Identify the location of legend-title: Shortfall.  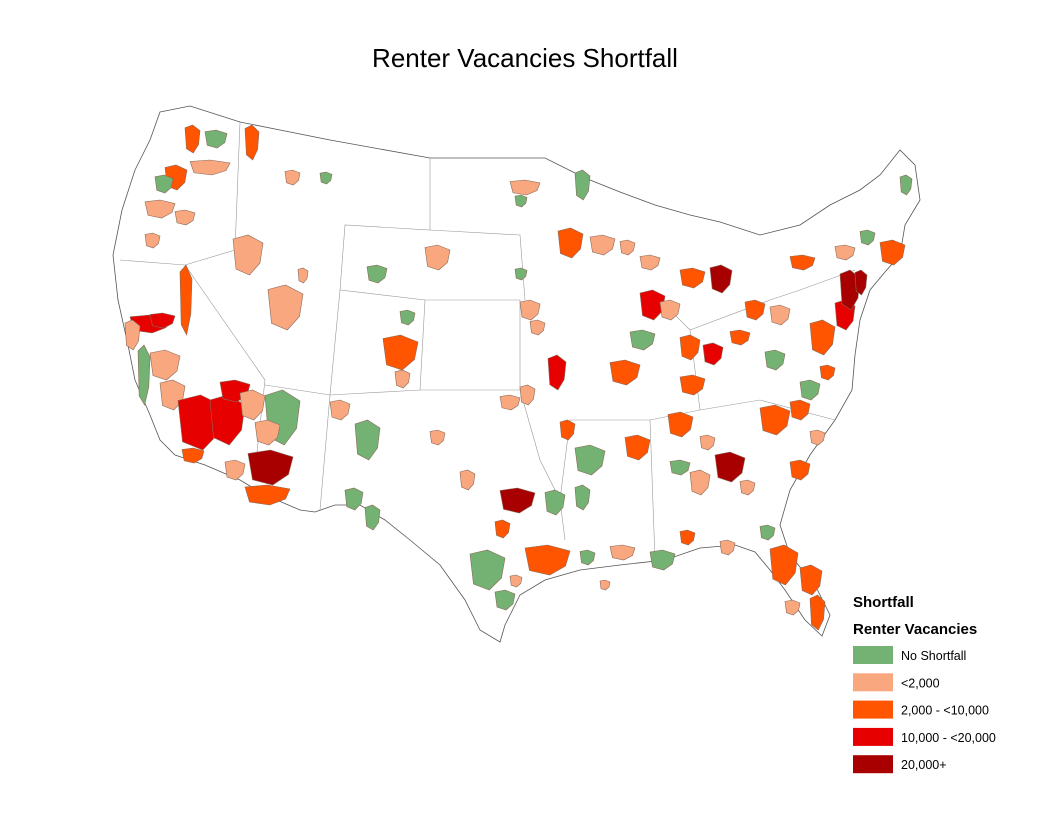
(883, 602).